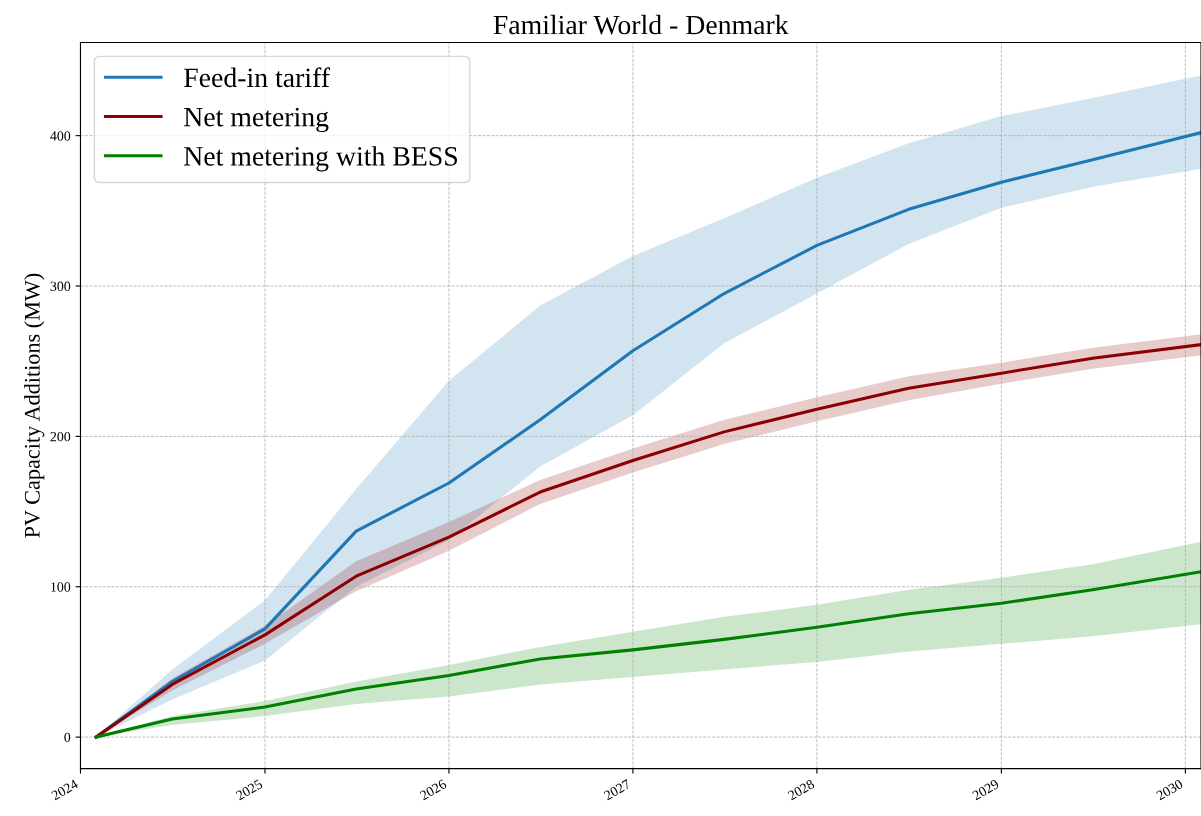  I want to click on legend-label: Feed-in tariff, so click(257, 77).